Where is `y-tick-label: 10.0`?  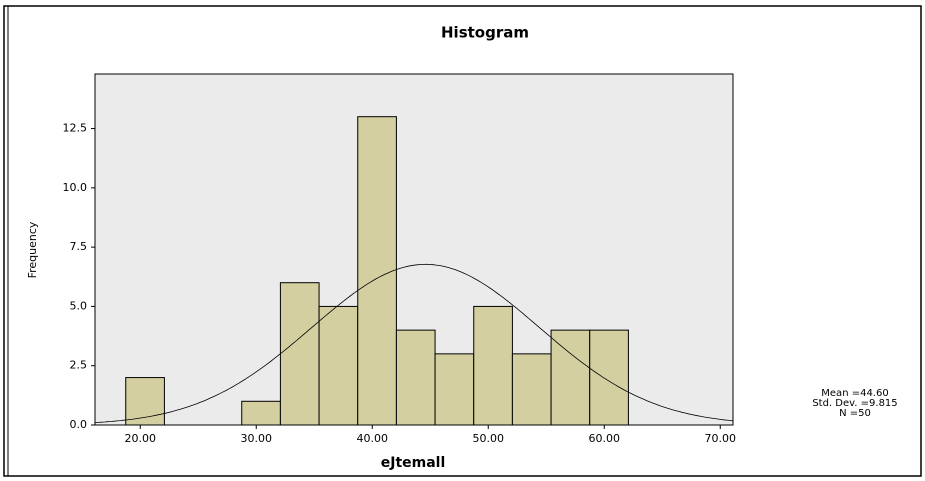
y-tick-label: 10.0 is located at coordinates (75, 187).